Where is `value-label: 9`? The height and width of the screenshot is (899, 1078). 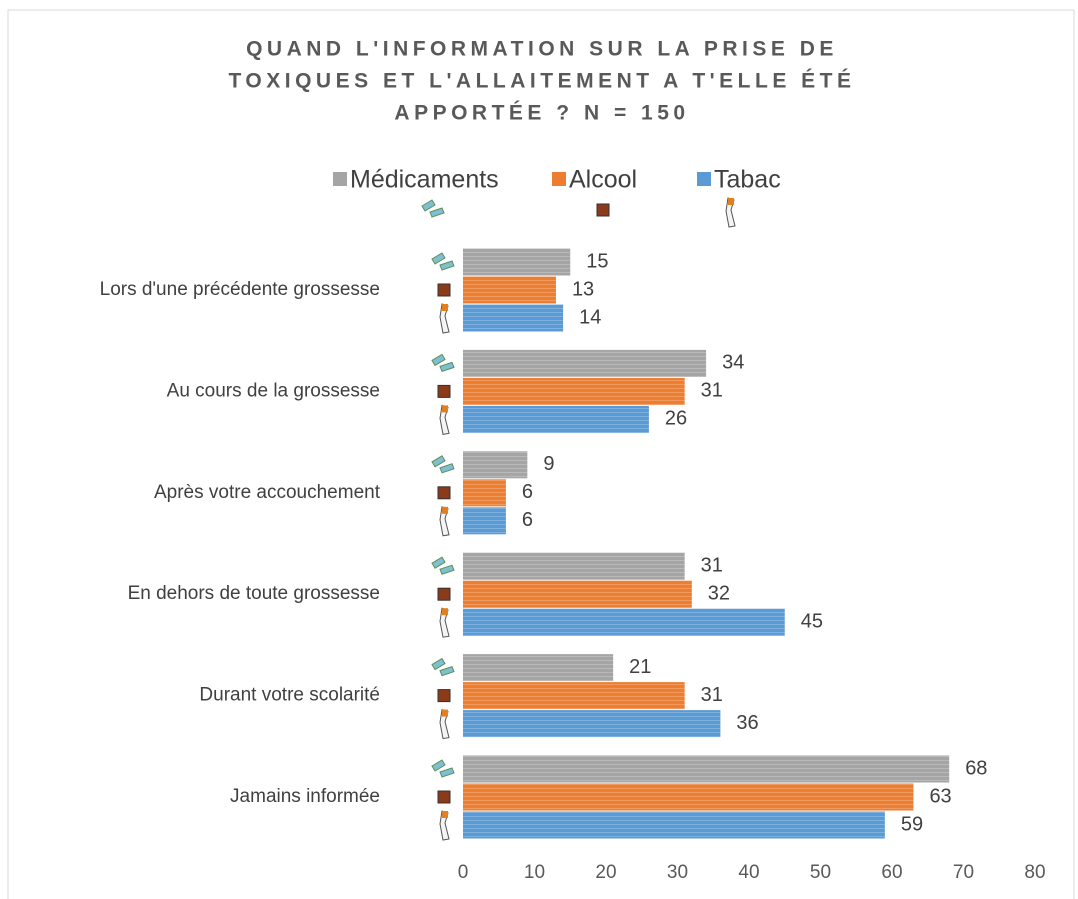 value-label: 9 is located at coordinates (548, 464).